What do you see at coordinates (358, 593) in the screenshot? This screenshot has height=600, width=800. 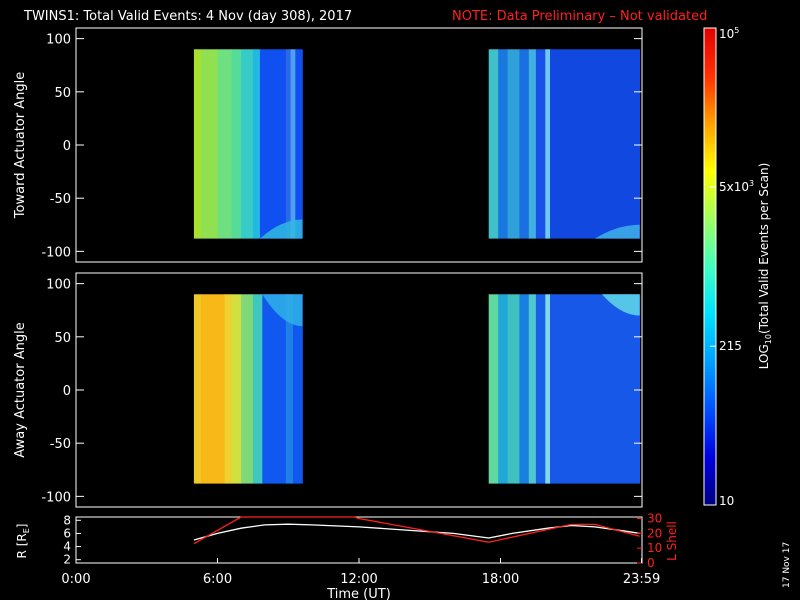 I see `time-axis-label: Time (UT)` at bounding box center [358, 593].